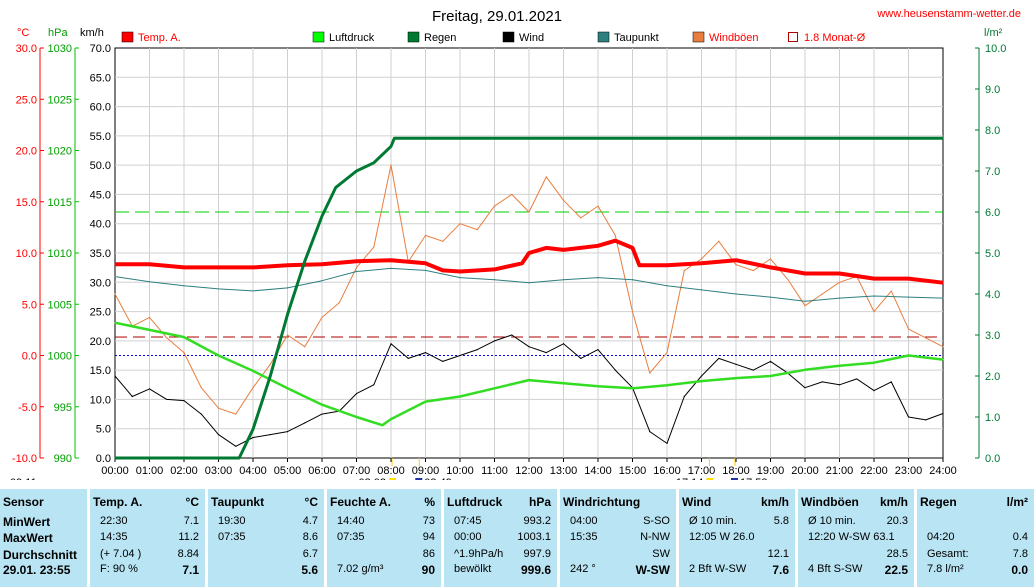 The width and height of the screenshot is (1034, 587). Describe the element at coordinates (428, 554) in the screenshot. I see `table-cell-value: 86` at that location.